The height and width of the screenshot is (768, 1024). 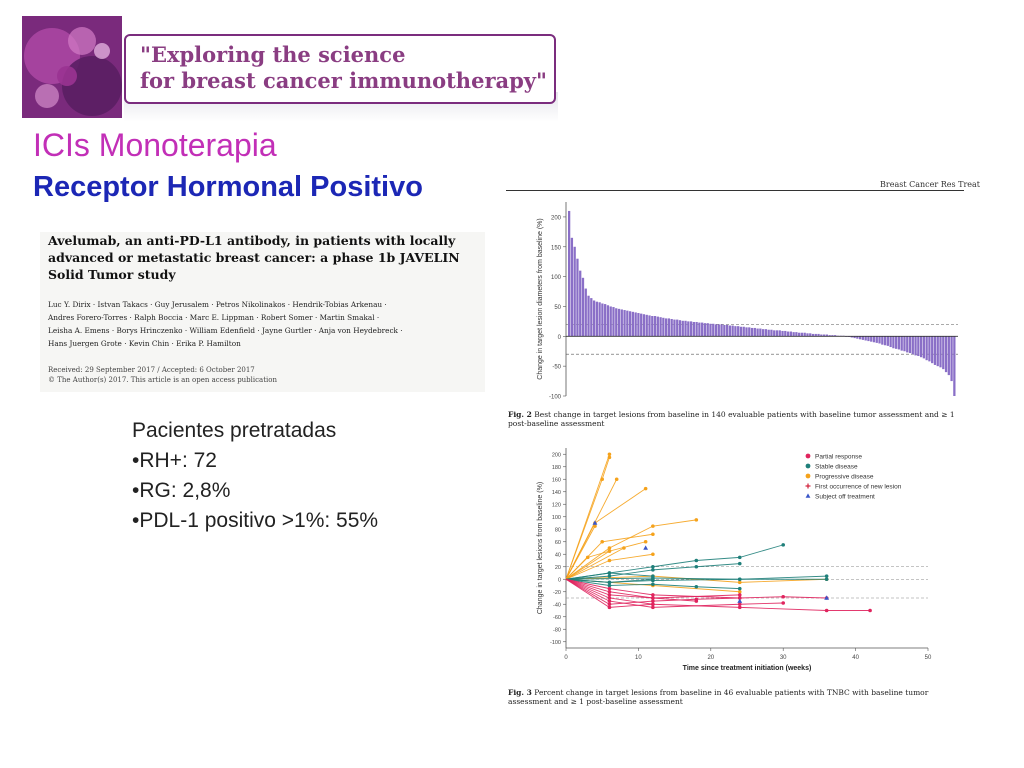 I want to click on x-tick-label: 40, so click(x=855, y=658).